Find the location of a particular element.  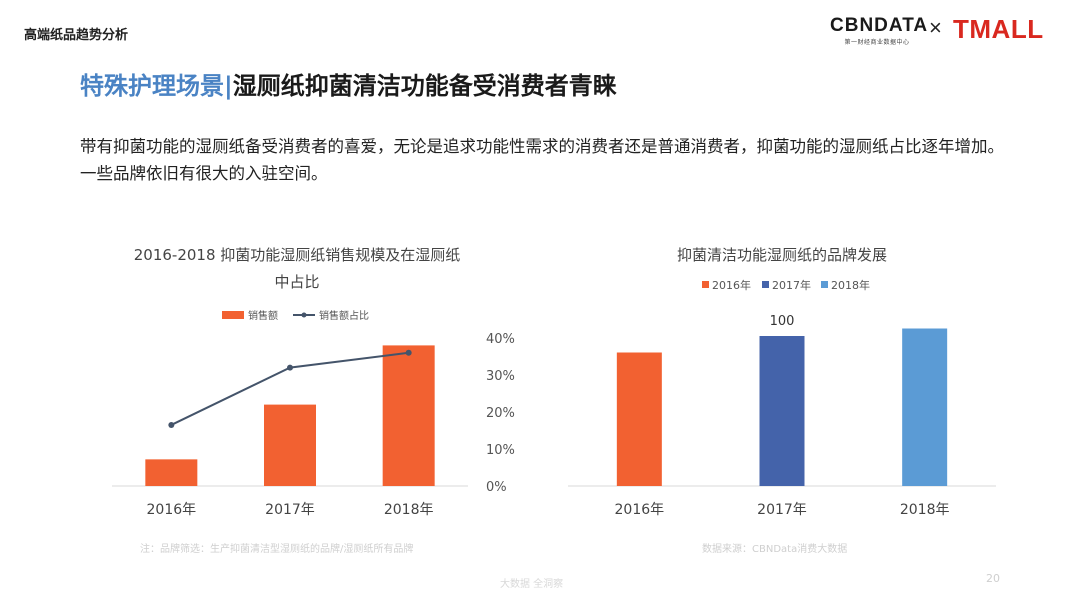

chart2-x-tick-label: 2017年 is located at coordinates (782, 510).